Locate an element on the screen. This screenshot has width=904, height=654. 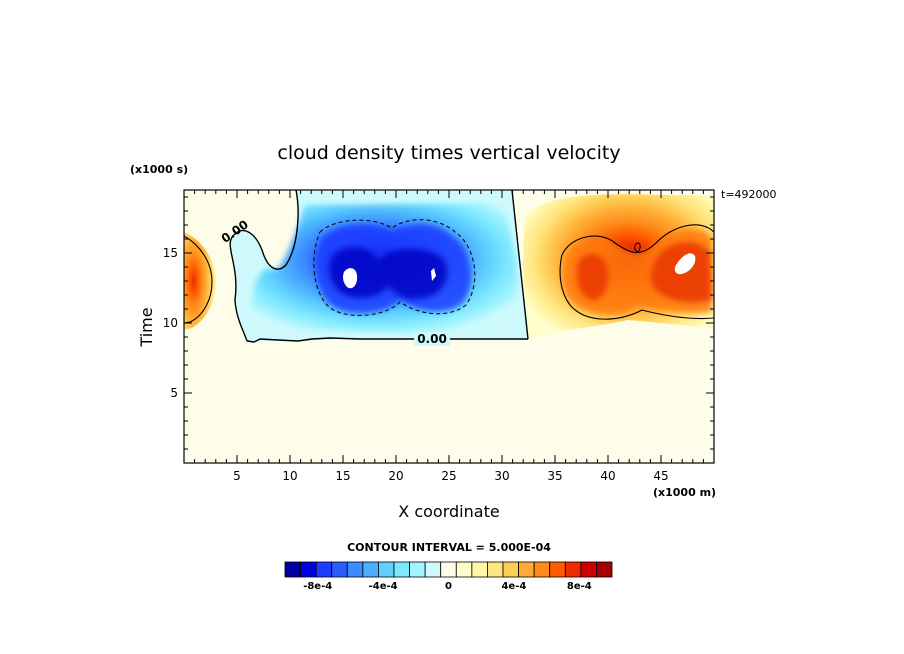
zero-contour is located at coordinates (379, 266).